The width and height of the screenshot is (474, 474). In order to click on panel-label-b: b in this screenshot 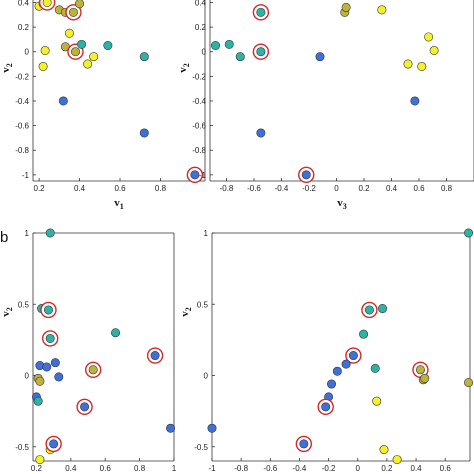, I will do `click(4, 237)`.